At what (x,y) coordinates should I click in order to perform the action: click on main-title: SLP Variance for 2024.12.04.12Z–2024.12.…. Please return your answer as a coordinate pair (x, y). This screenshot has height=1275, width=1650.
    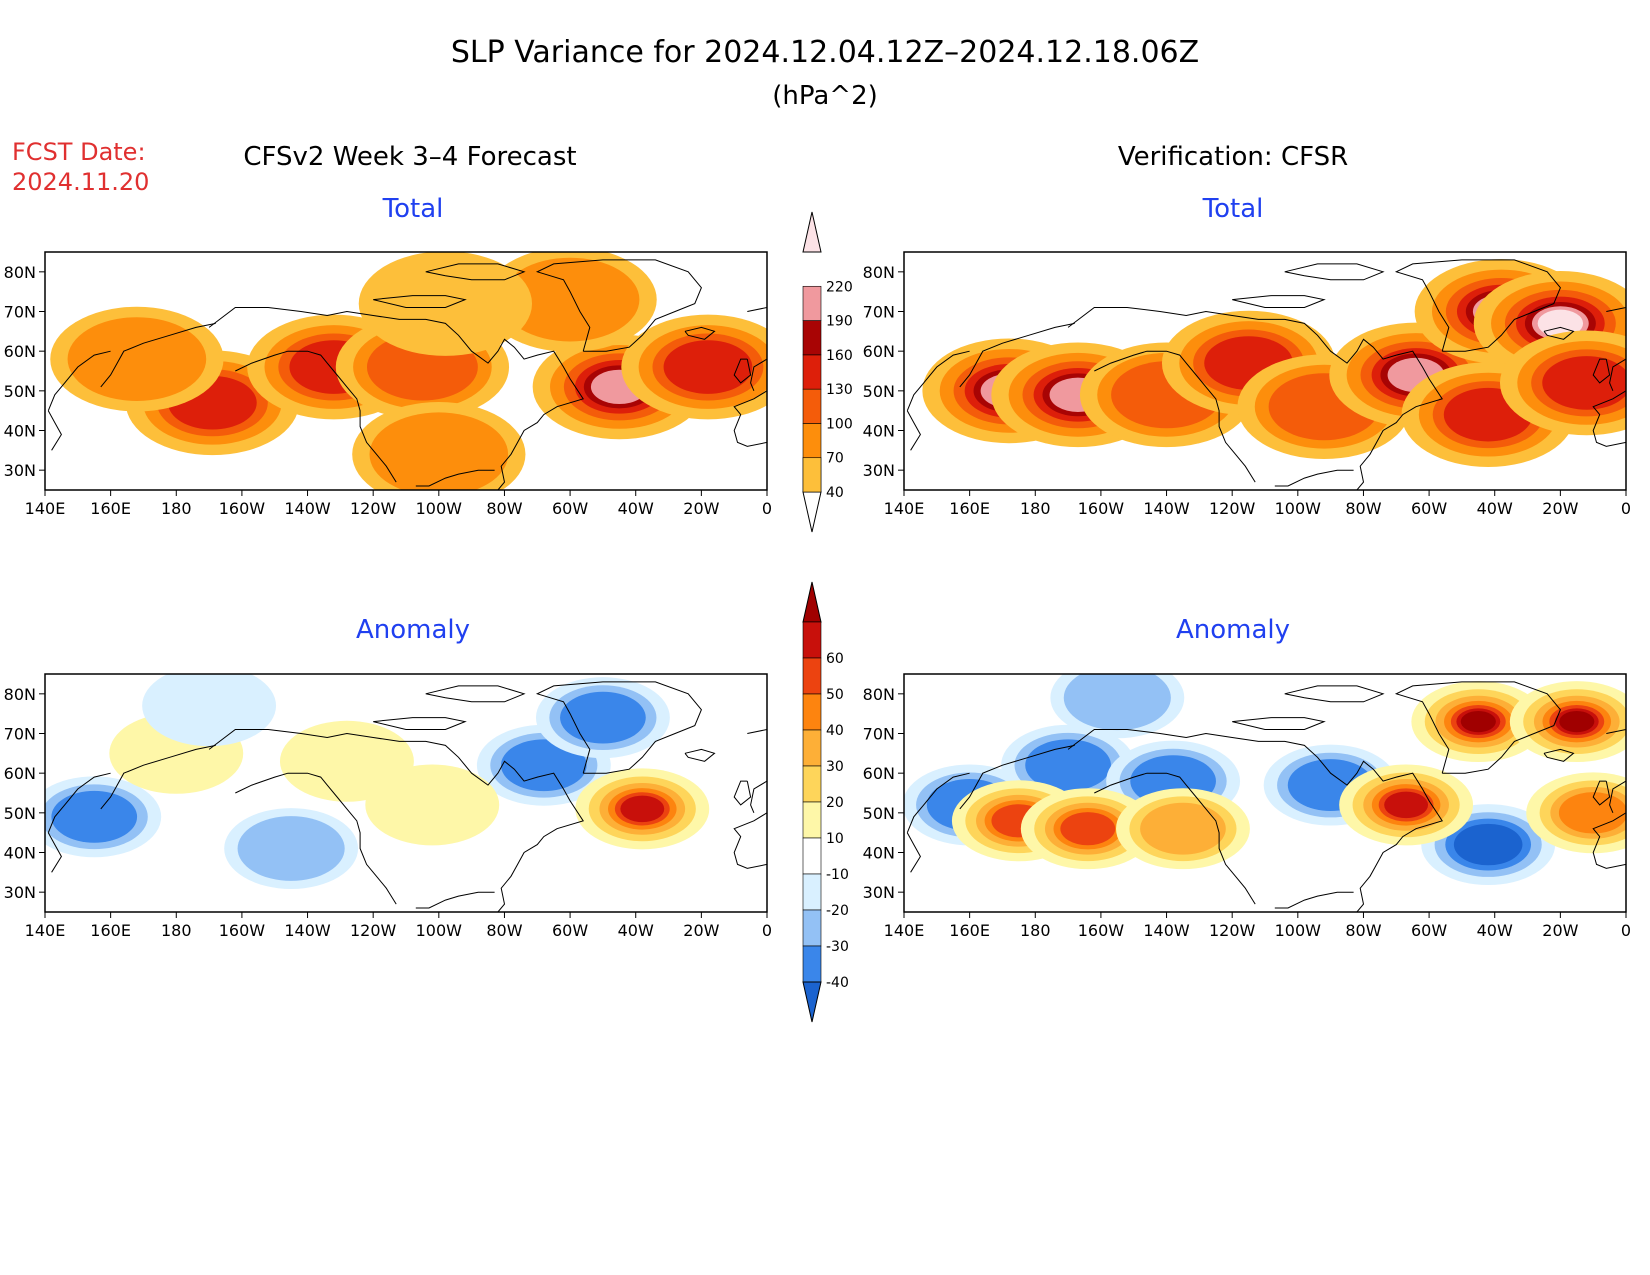
    Looking at the image, I should click on (825, 52).